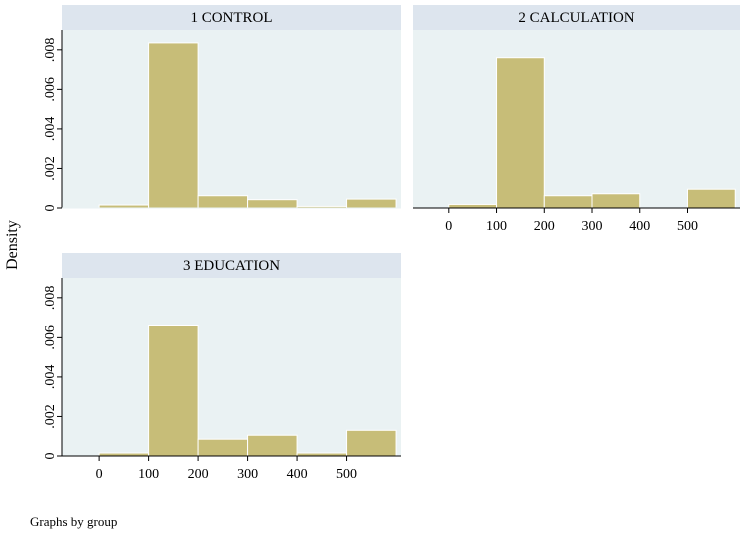  Describe the element at coordinates (99, 474) in the screenshot. I see `x-tick-label-3-education-0: 0` at that location.